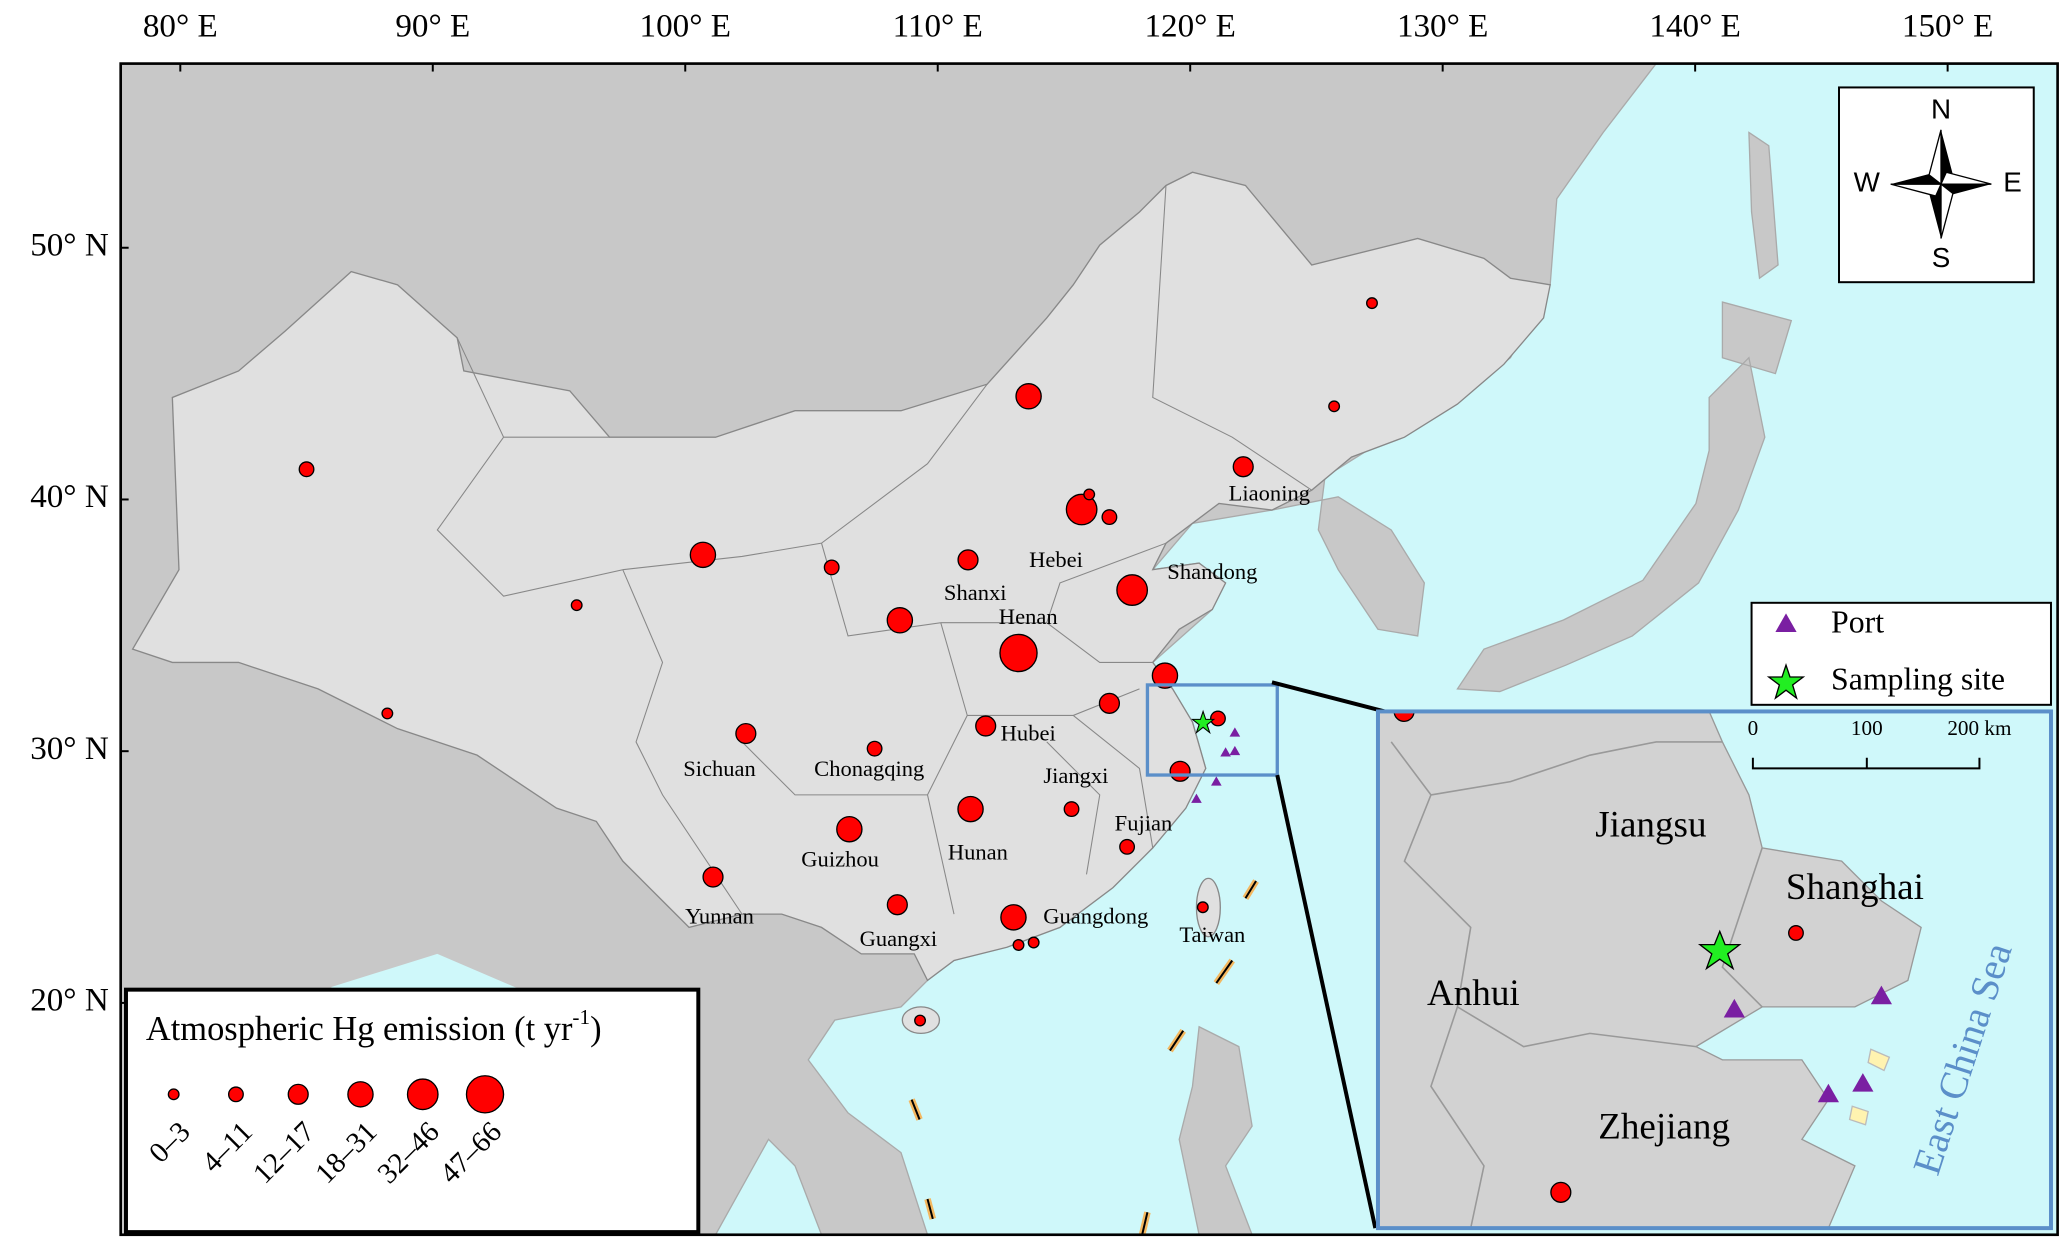 The height and width of the screenshot is (1248, 2067). I want to click on region-label: Henan, so click(1028, 616).